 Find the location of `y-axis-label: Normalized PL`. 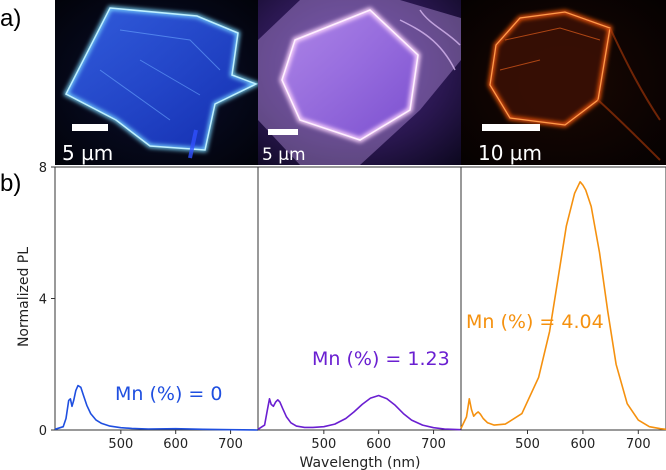

y-axis-label: Normalized PL is located at coordinates (24, 297).